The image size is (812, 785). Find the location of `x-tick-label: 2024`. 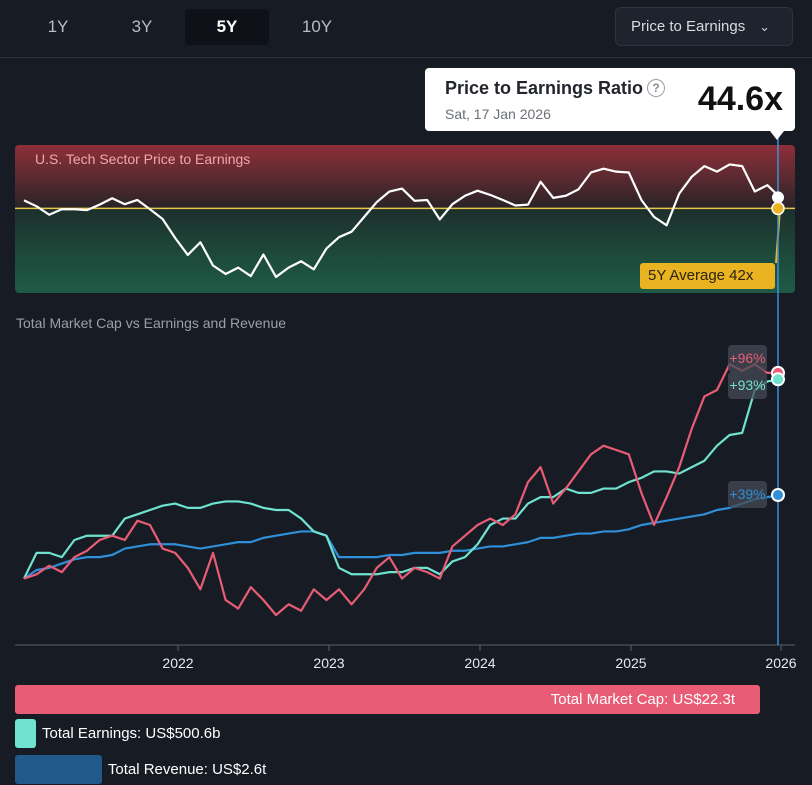

x-tick-label: 2024 is located at coordinates (479, 663).